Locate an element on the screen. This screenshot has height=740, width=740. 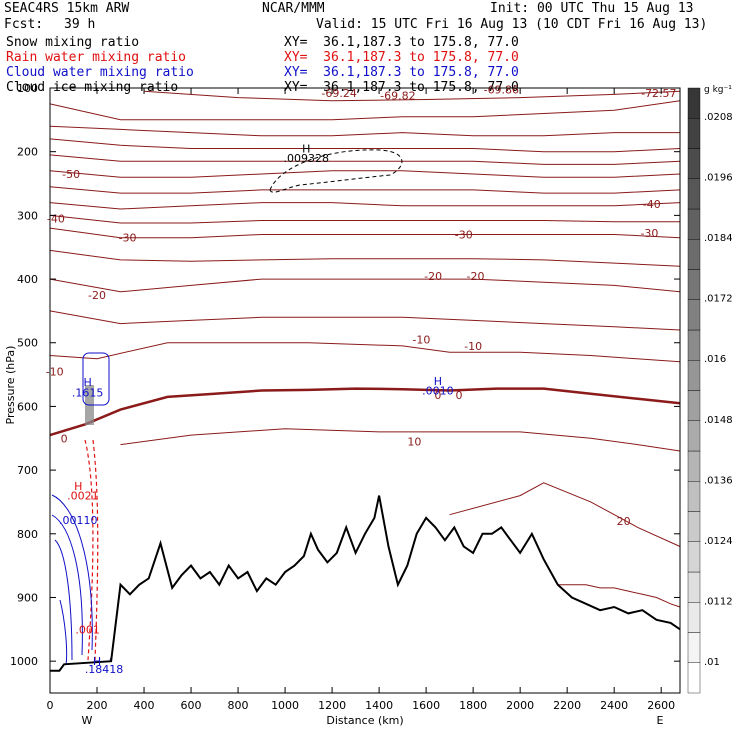
isotherm-m50 is located at coordinates (365, 174).